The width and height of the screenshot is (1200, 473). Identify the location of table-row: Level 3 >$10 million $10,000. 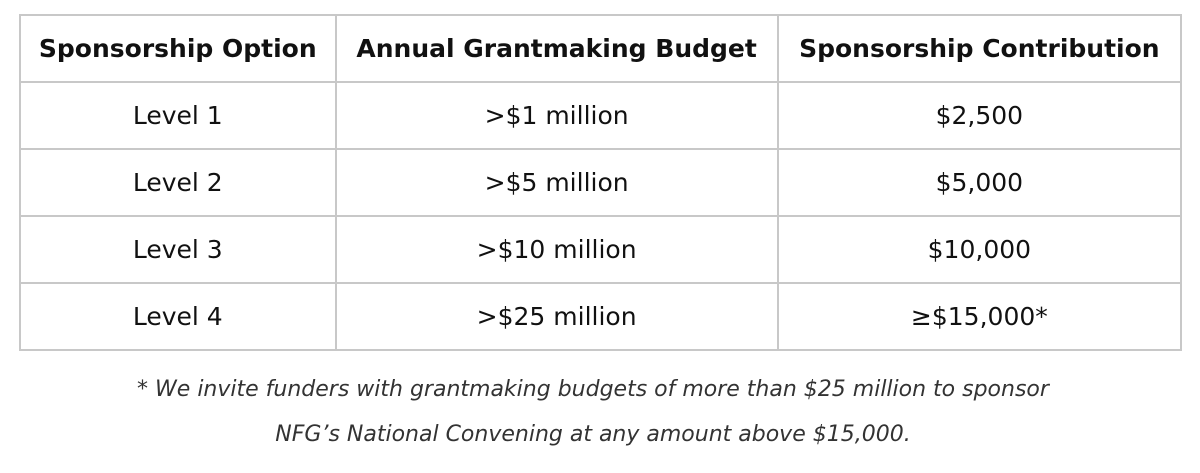
(601, 249).